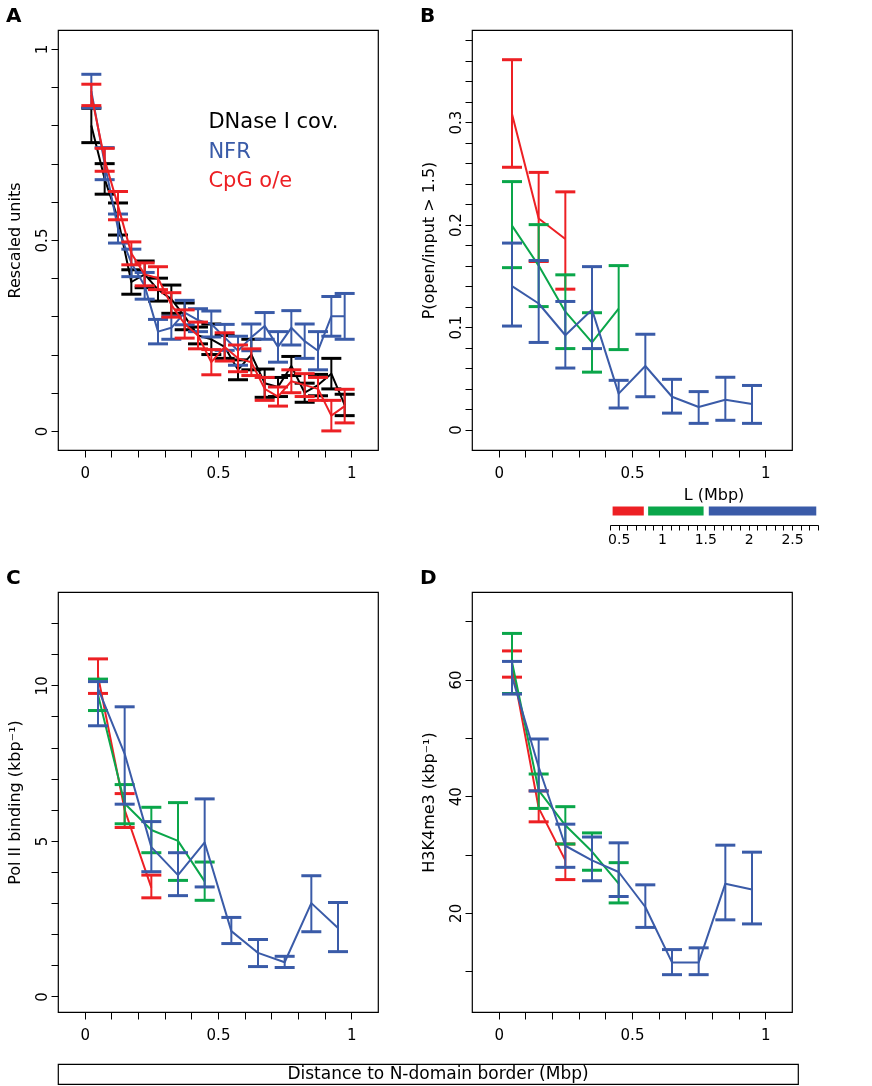 The image size is (872, 1086). What do you see at coordinates (14, 240) in the screenshot?
I see `y-axis-title: Rescaled units` at bounding box center [14, 240].